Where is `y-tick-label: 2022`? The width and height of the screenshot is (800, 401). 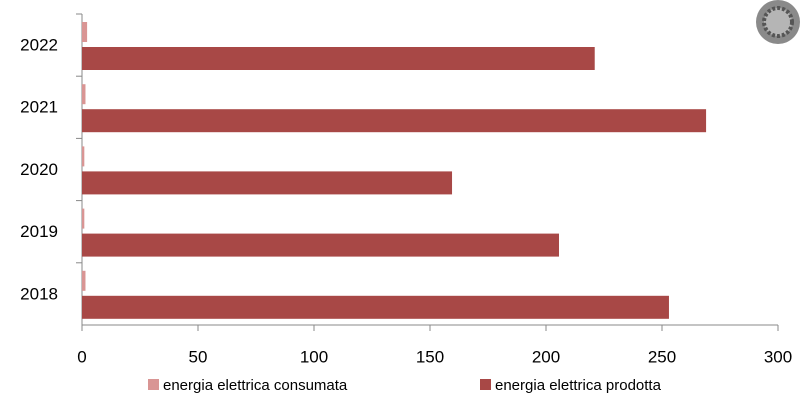 y-tick-label: 2022 is located at coordinates (39, 44).